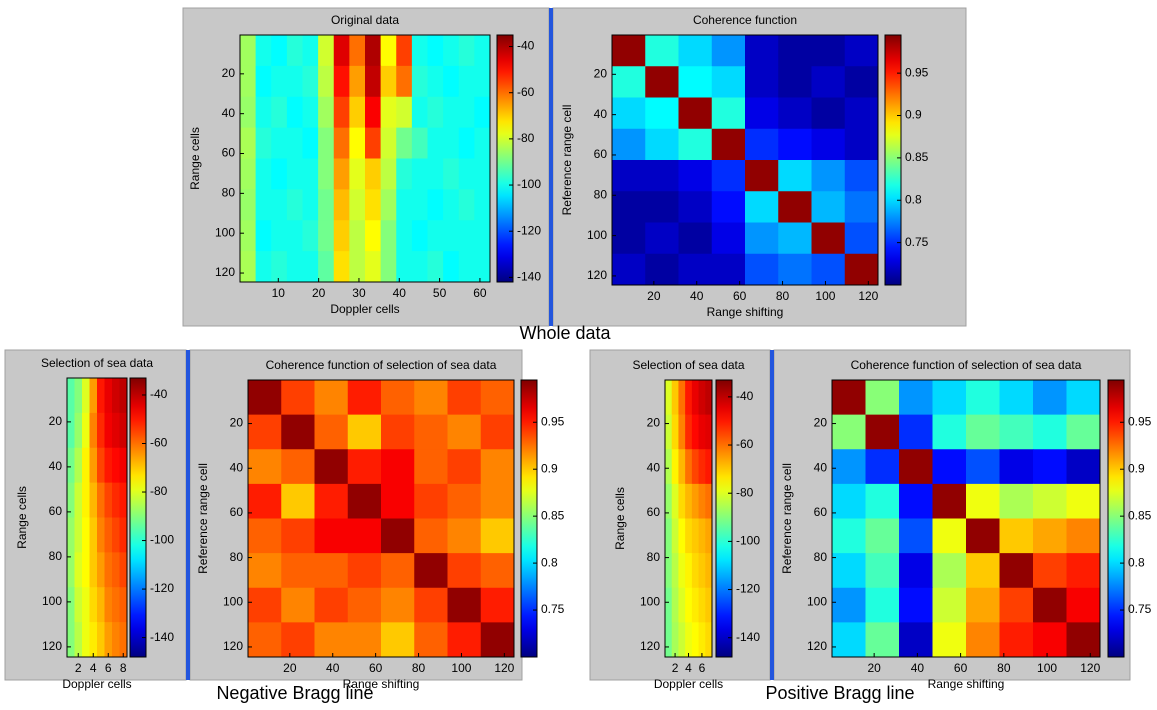 The image size is (1157, 710). I want to click on caption: Negative Bragg line, so click(294, 693).